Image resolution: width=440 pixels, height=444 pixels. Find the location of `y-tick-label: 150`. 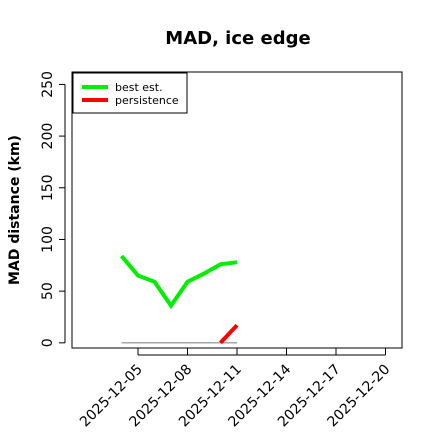

y-tick-label: 150 is located at coordinates (48, 187).